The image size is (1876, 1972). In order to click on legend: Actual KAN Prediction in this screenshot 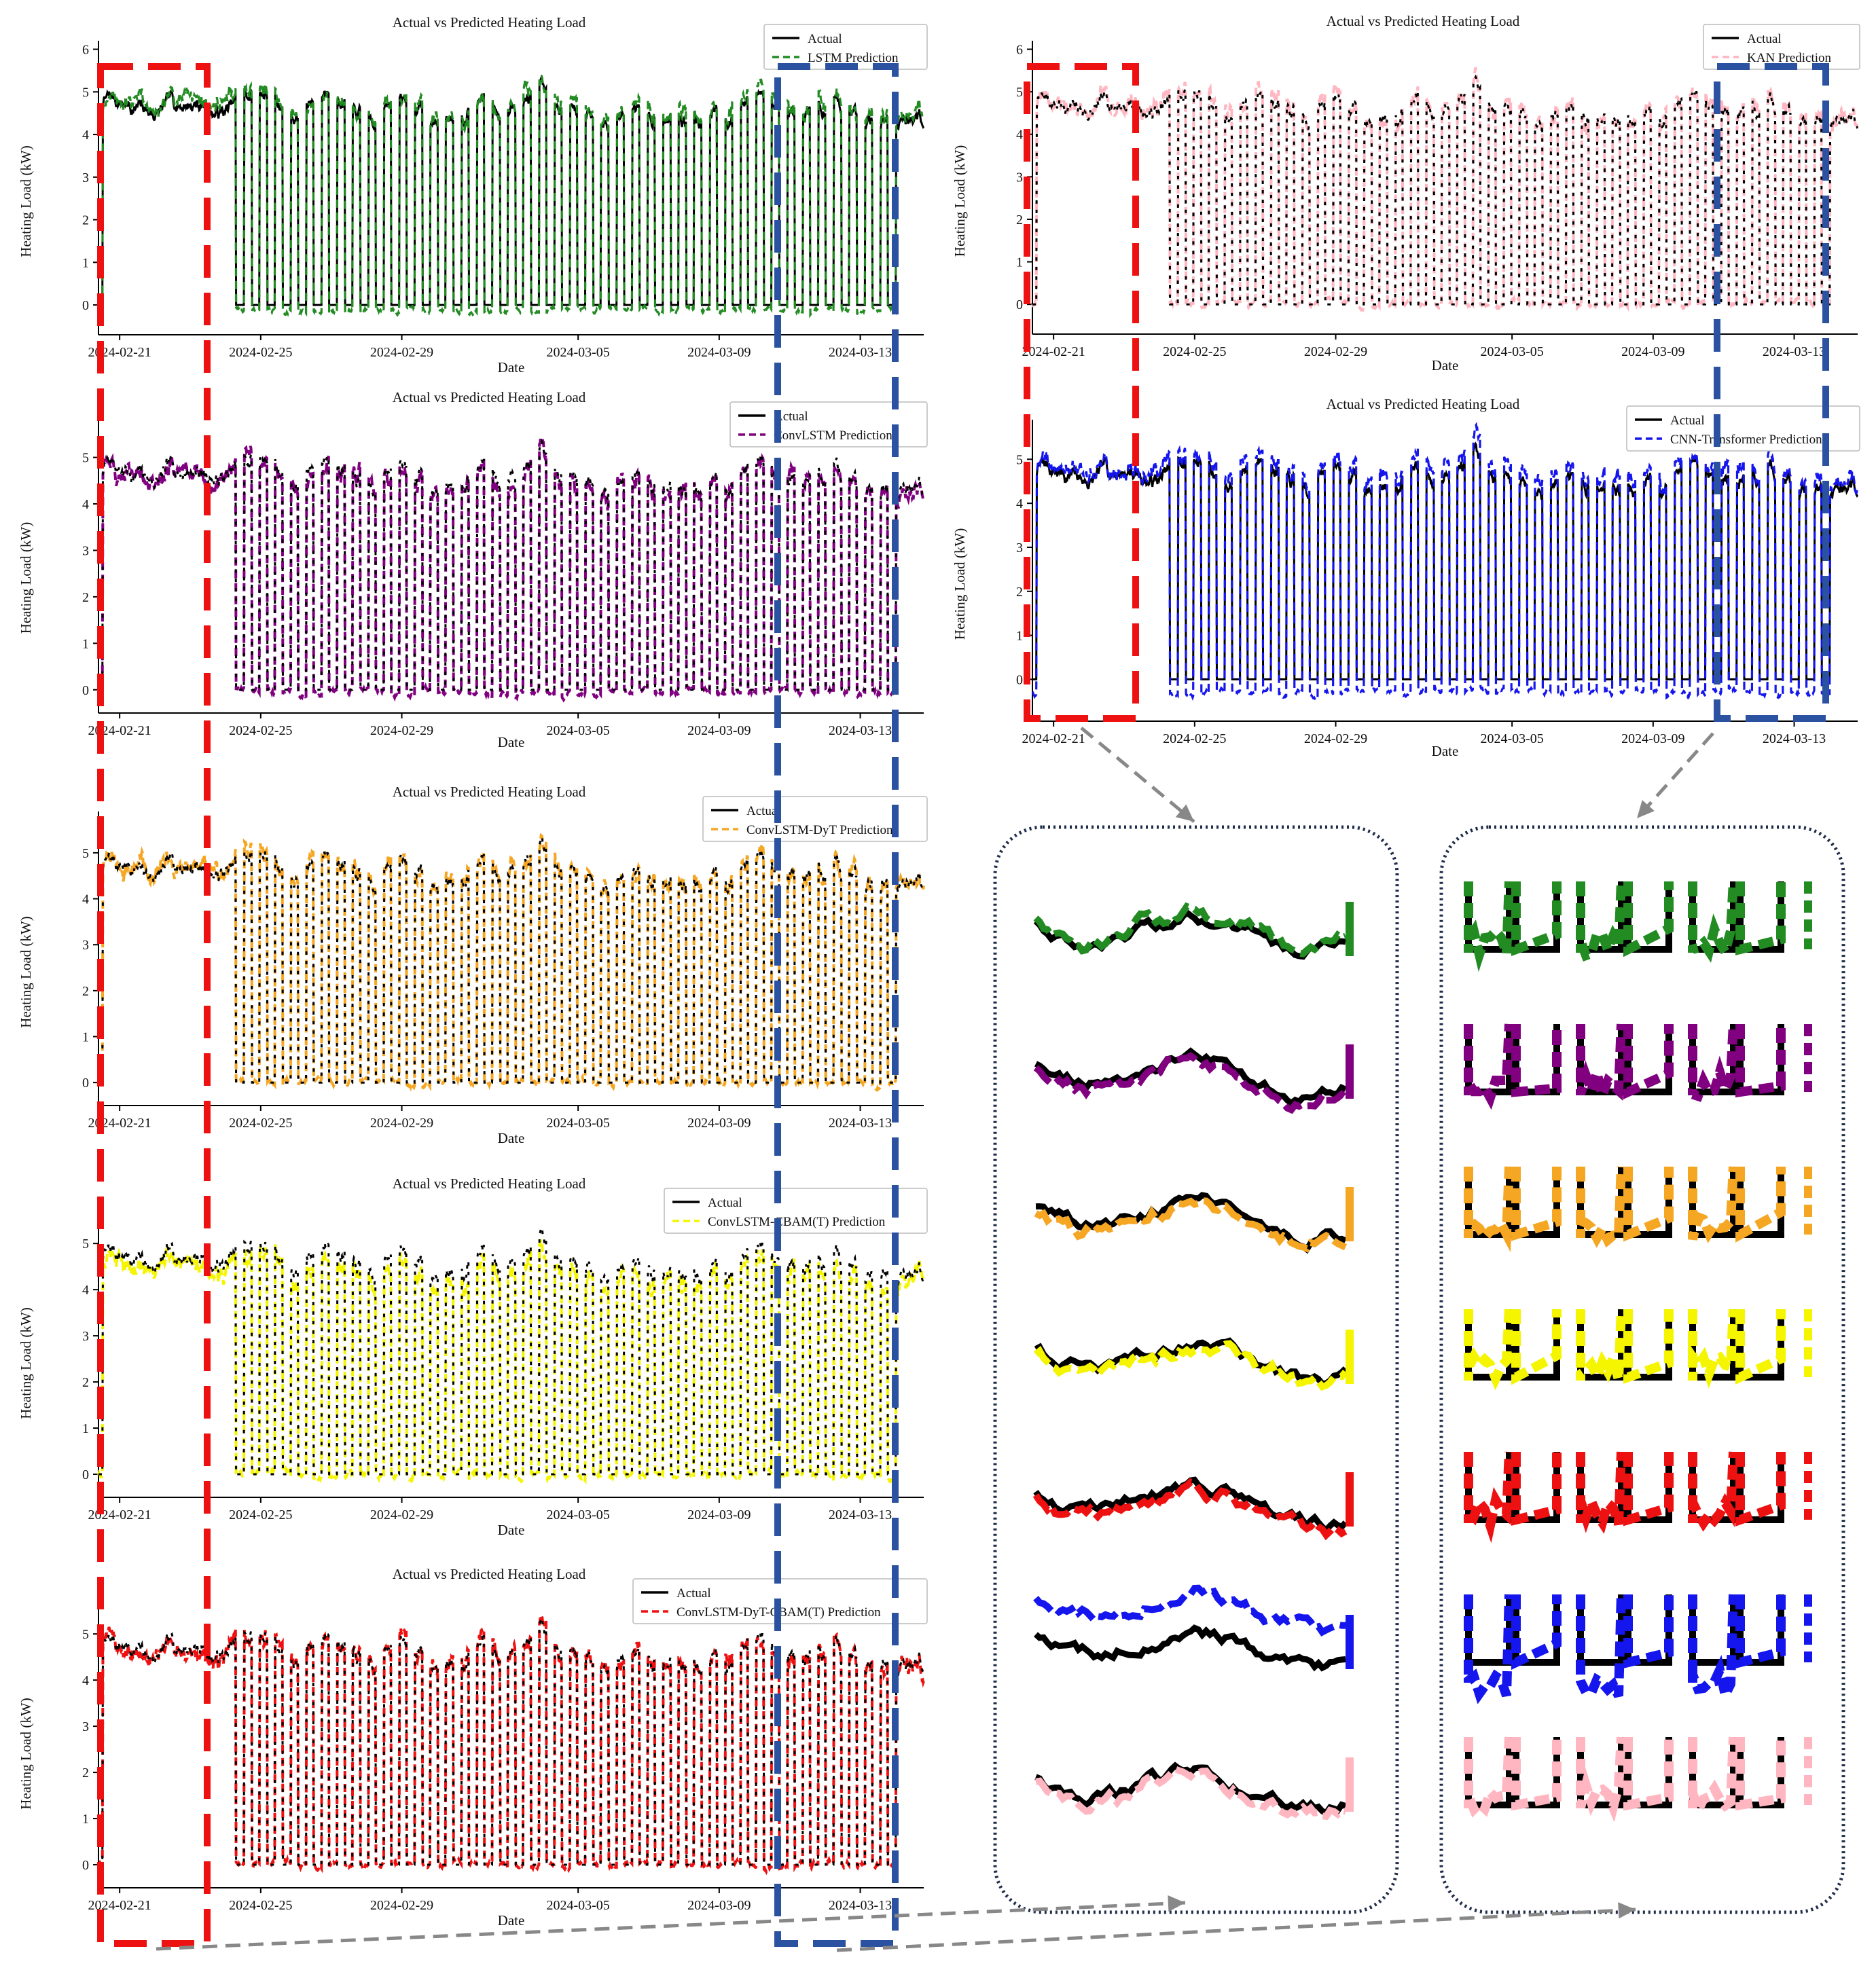, I will do `click(1782, 47)`.